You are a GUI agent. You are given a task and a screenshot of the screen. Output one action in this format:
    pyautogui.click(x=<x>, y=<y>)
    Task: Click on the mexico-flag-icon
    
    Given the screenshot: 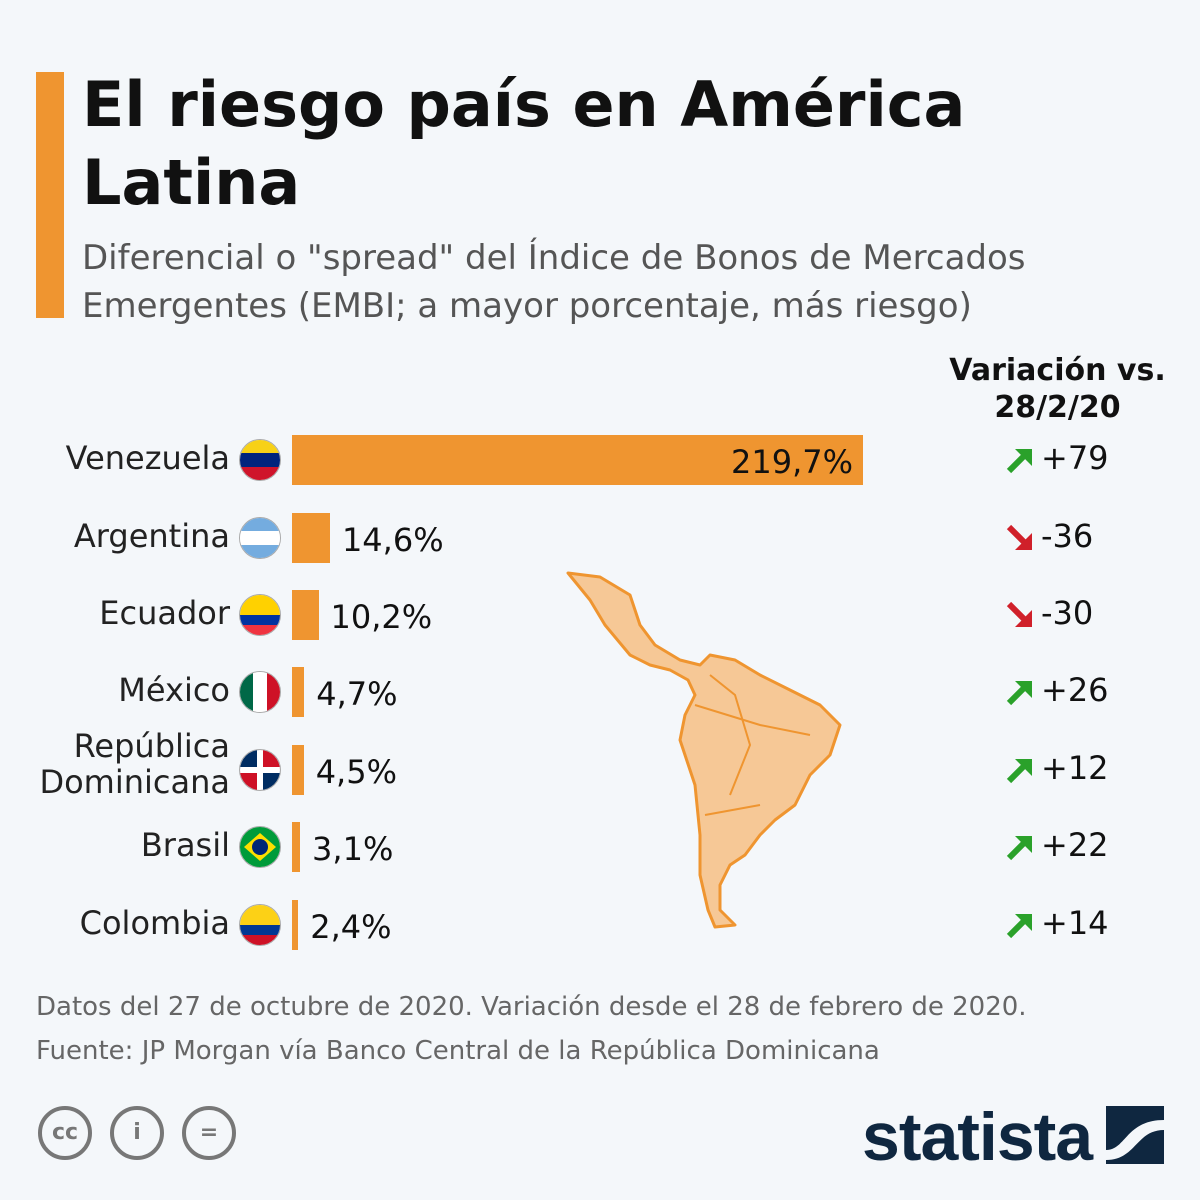 What is the action you would take?
    pyautogui.click(x=260, y=692)
    